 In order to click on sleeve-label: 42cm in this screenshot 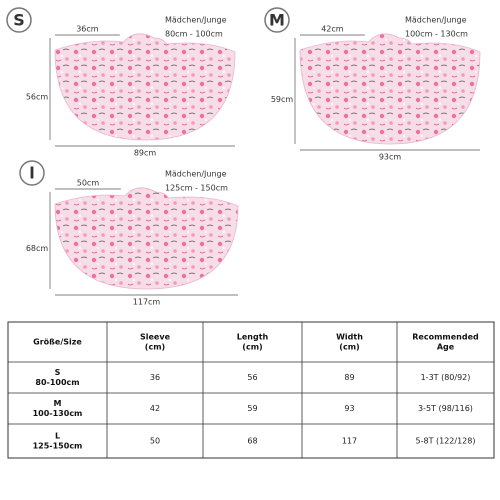, I will do `click(332, 29)`.